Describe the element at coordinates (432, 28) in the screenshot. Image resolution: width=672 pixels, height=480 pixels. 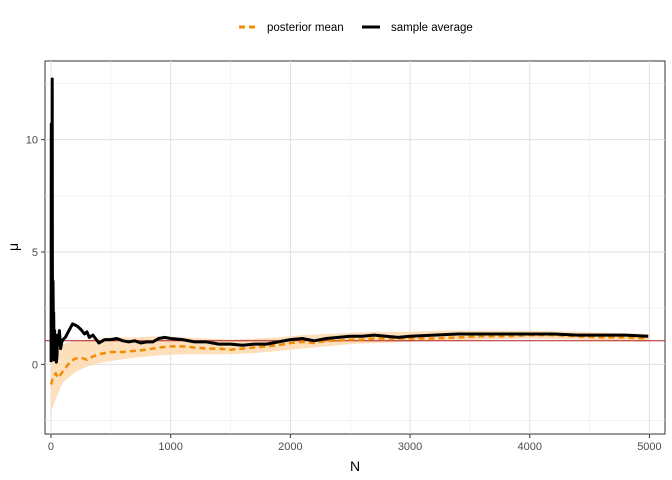
I see `legend-label-sample-average: sample average` at that location.